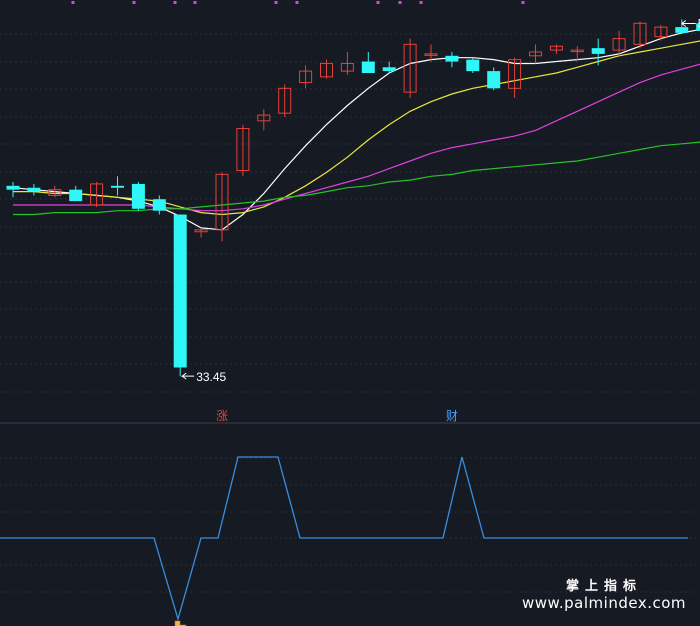  I want to click on pointer-hand-icon, so click(180, 623).